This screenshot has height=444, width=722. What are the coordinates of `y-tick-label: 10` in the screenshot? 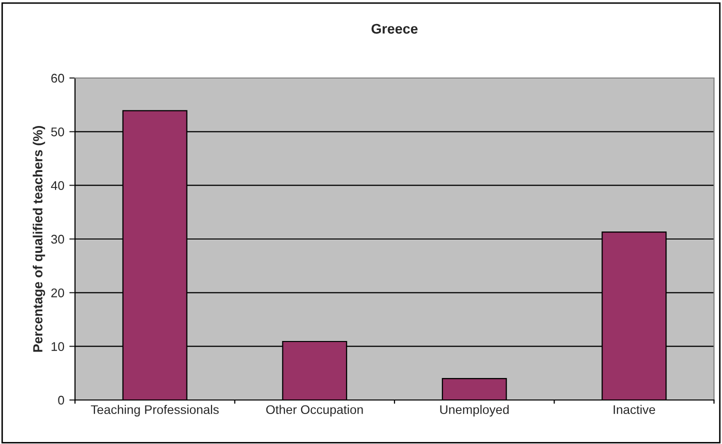 It's located at (58, 346).